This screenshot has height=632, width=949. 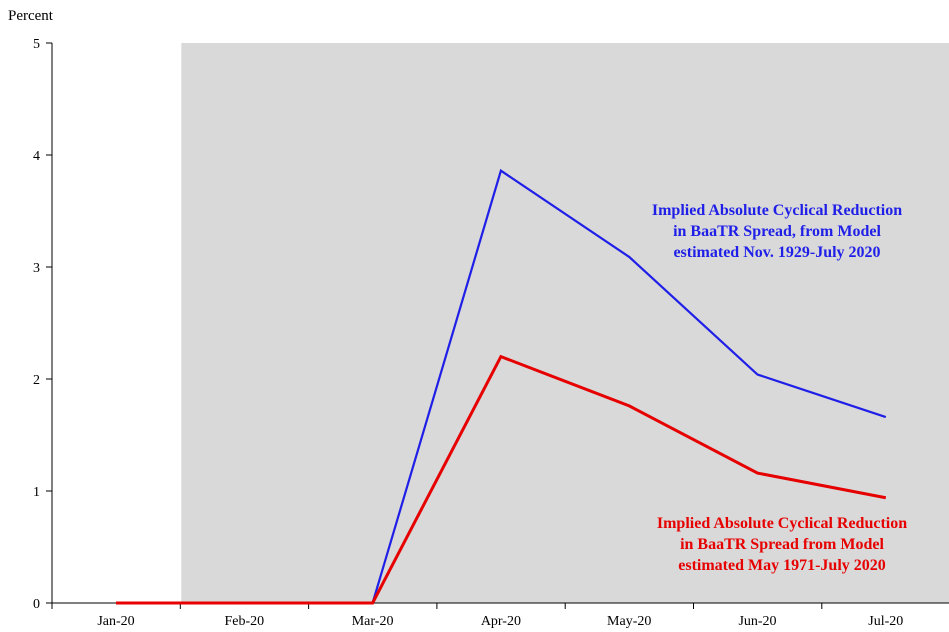 What do you see at coordinates (115, 621) in the screenshot?
I see `x-tick-label: Jan-20` at bounding box center [115, 621].